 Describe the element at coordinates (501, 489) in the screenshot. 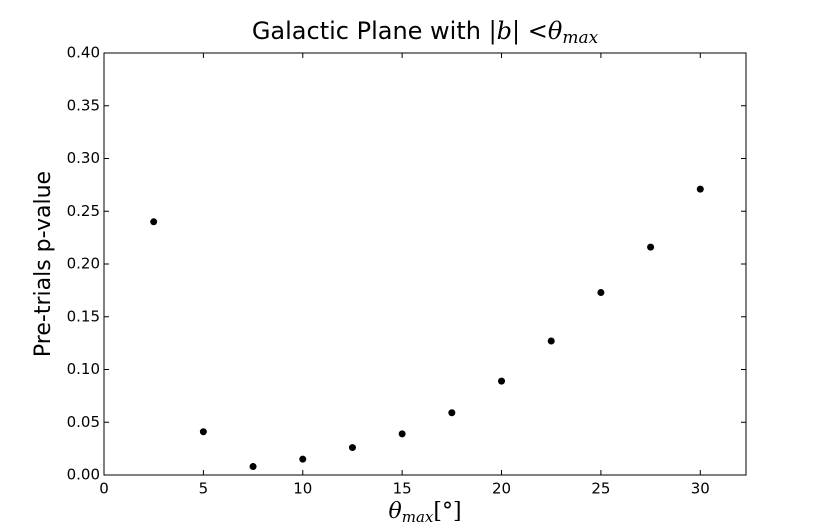

I see `x-tick-label: 20` at that location.